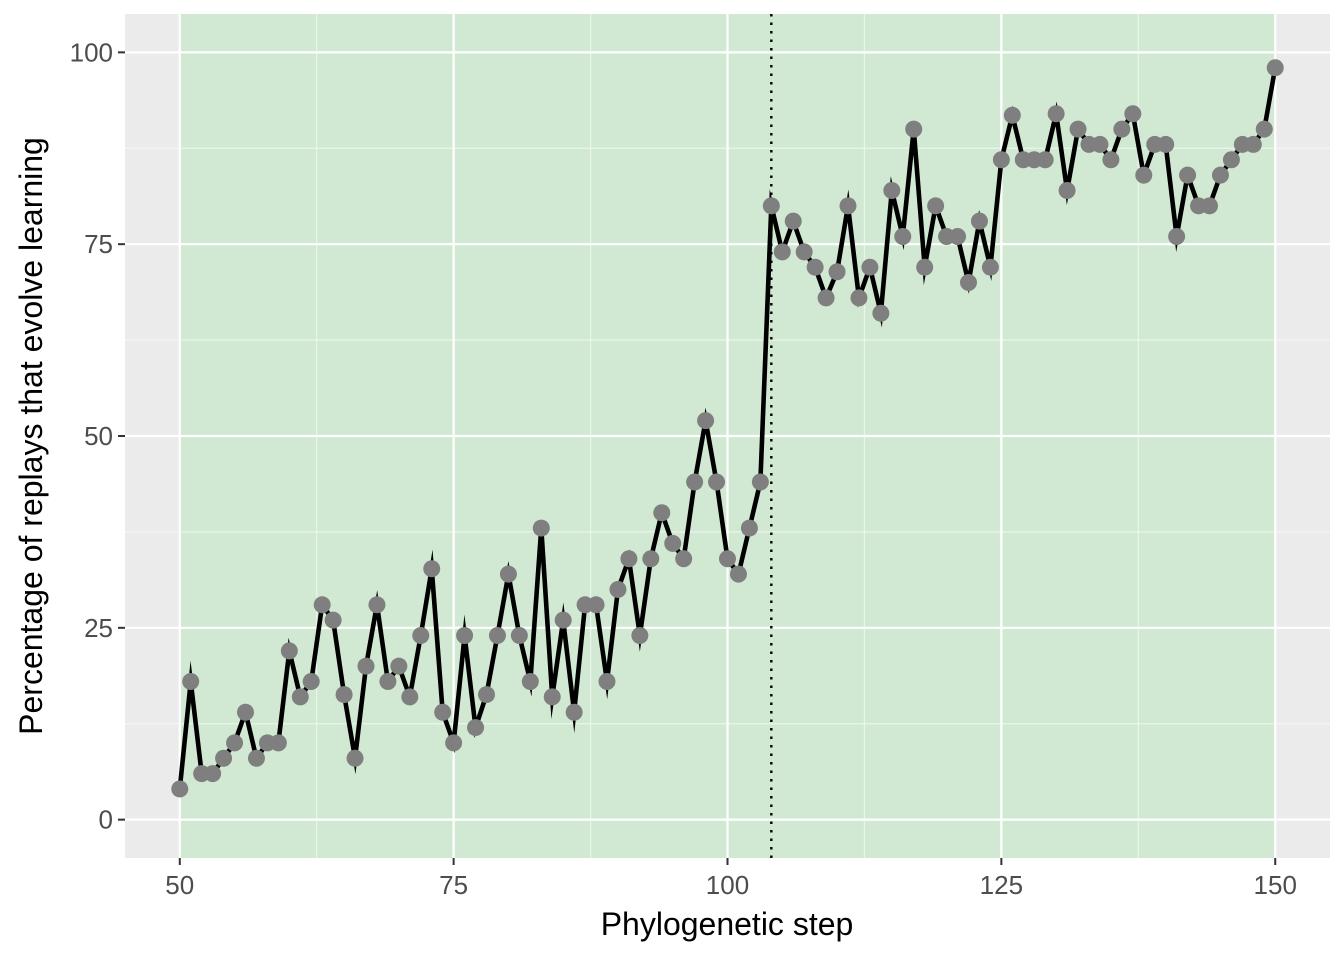  Describe the element at coordinates (1275, 885) in the screenshot. I see `x-tick-label: 150` at that location.